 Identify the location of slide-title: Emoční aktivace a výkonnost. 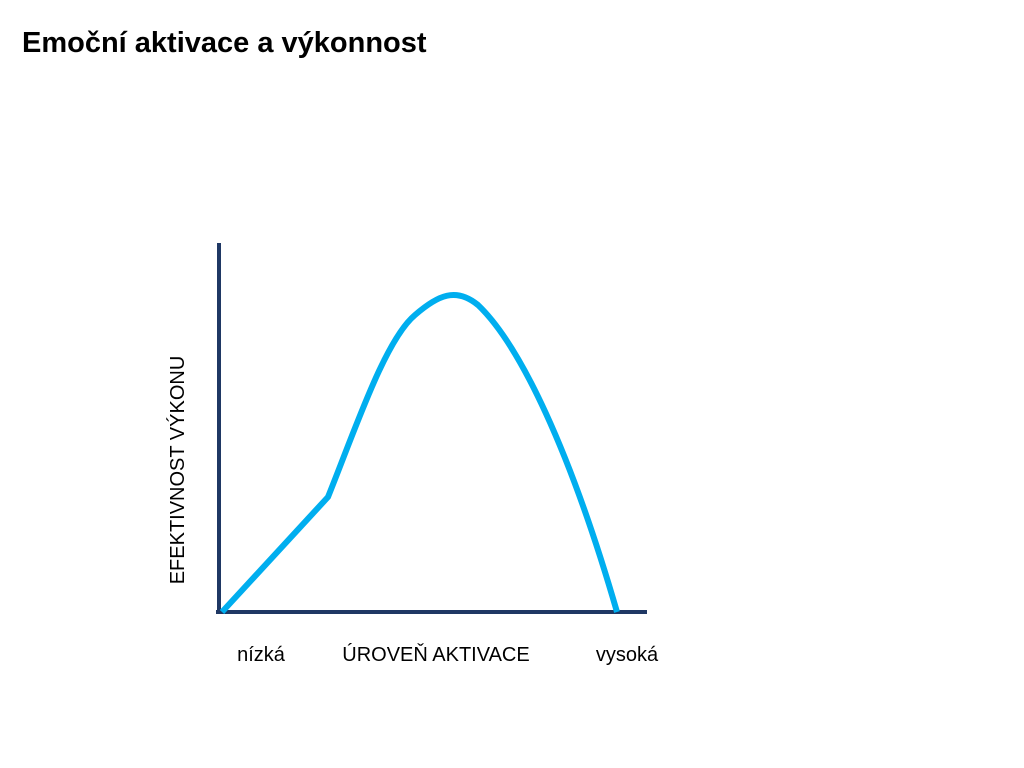
(224, 43).